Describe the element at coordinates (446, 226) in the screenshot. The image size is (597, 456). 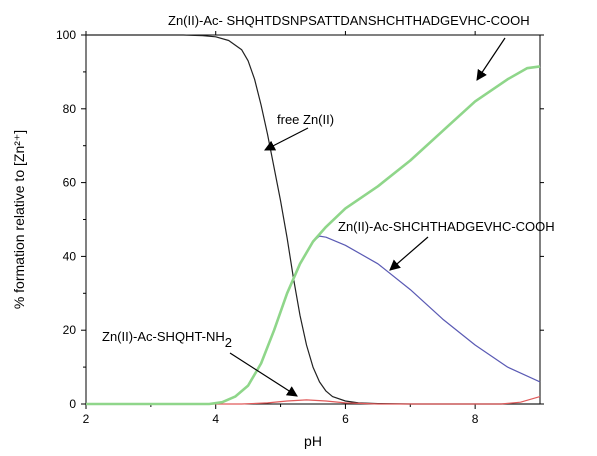
I see `annotation-label: Zn(II)-Ac-SHCHTHADGEVHC-COOH` at that location.